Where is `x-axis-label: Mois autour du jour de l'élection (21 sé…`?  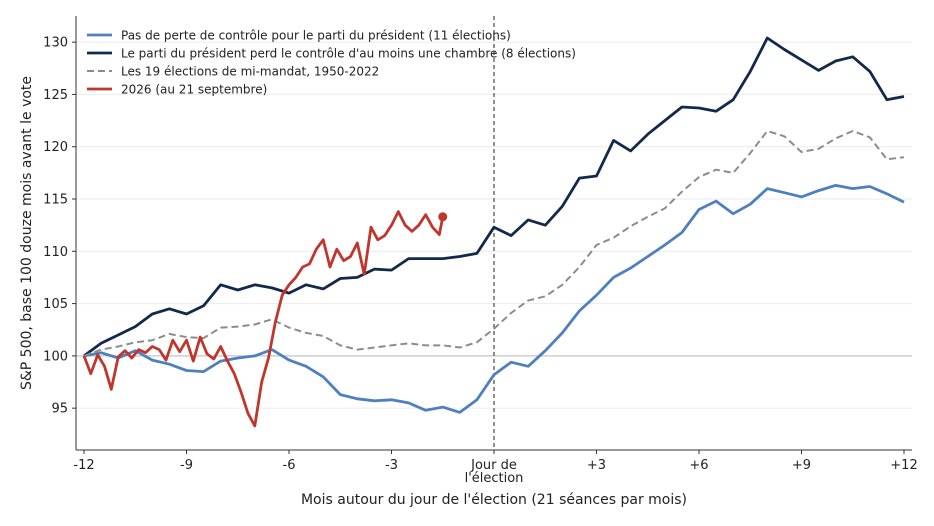 x-axis-label: Mois autour du jour de l'élection (21 sé… is located at coordinates (494, 500).